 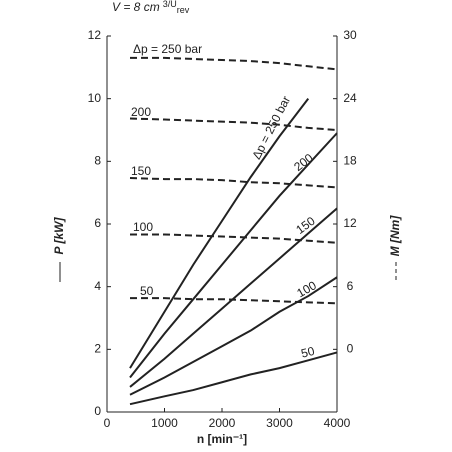 What do you see at coordinates (337, 423) in the screenshot?
I see `x-tick-label: 4000` at bounding box center [337, 423].